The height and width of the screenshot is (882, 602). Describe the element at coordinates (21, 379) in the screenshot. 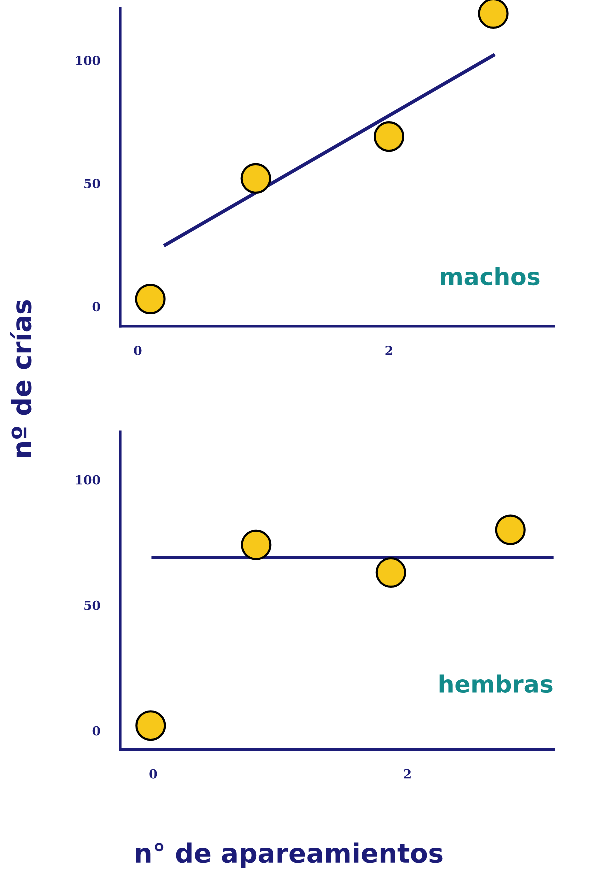

I see `y-axis-title: nº de crías` at that location.